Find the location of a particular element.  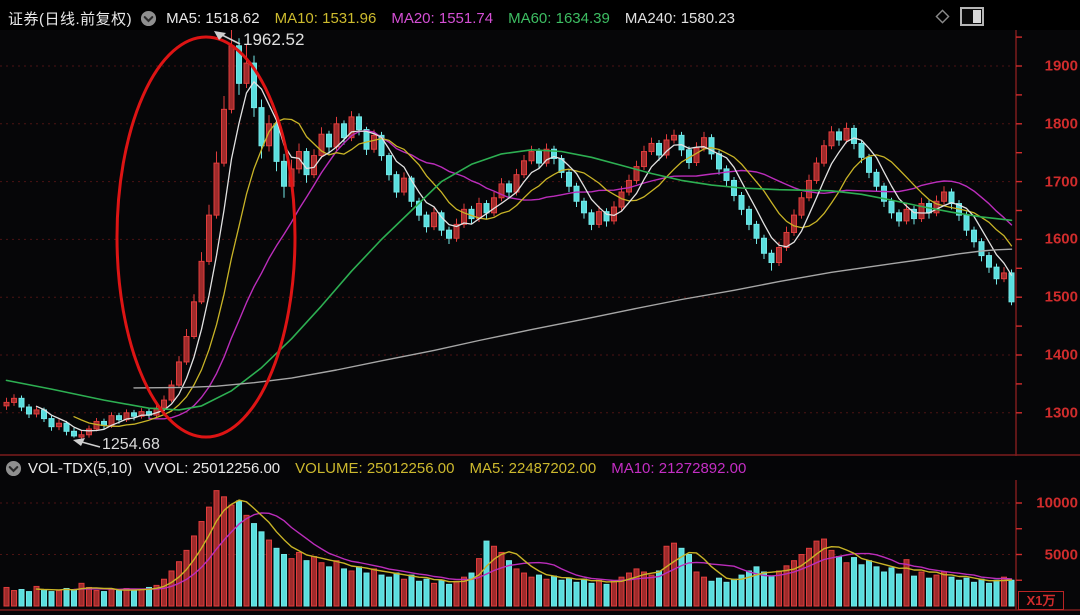

high-annotation-arrowhead is located at coordinates (220, 35).